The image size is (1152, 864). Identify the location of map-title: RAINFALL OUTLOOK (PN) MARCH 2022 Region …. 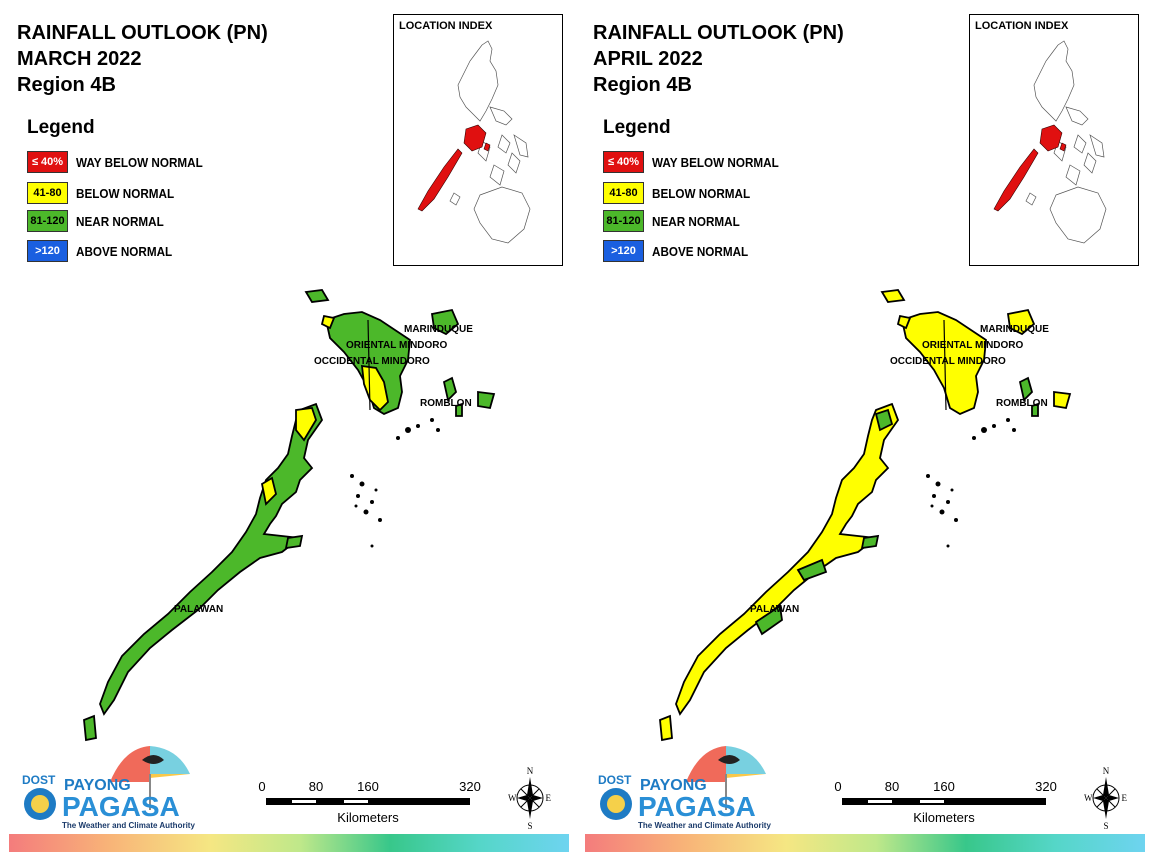
(142, 59).